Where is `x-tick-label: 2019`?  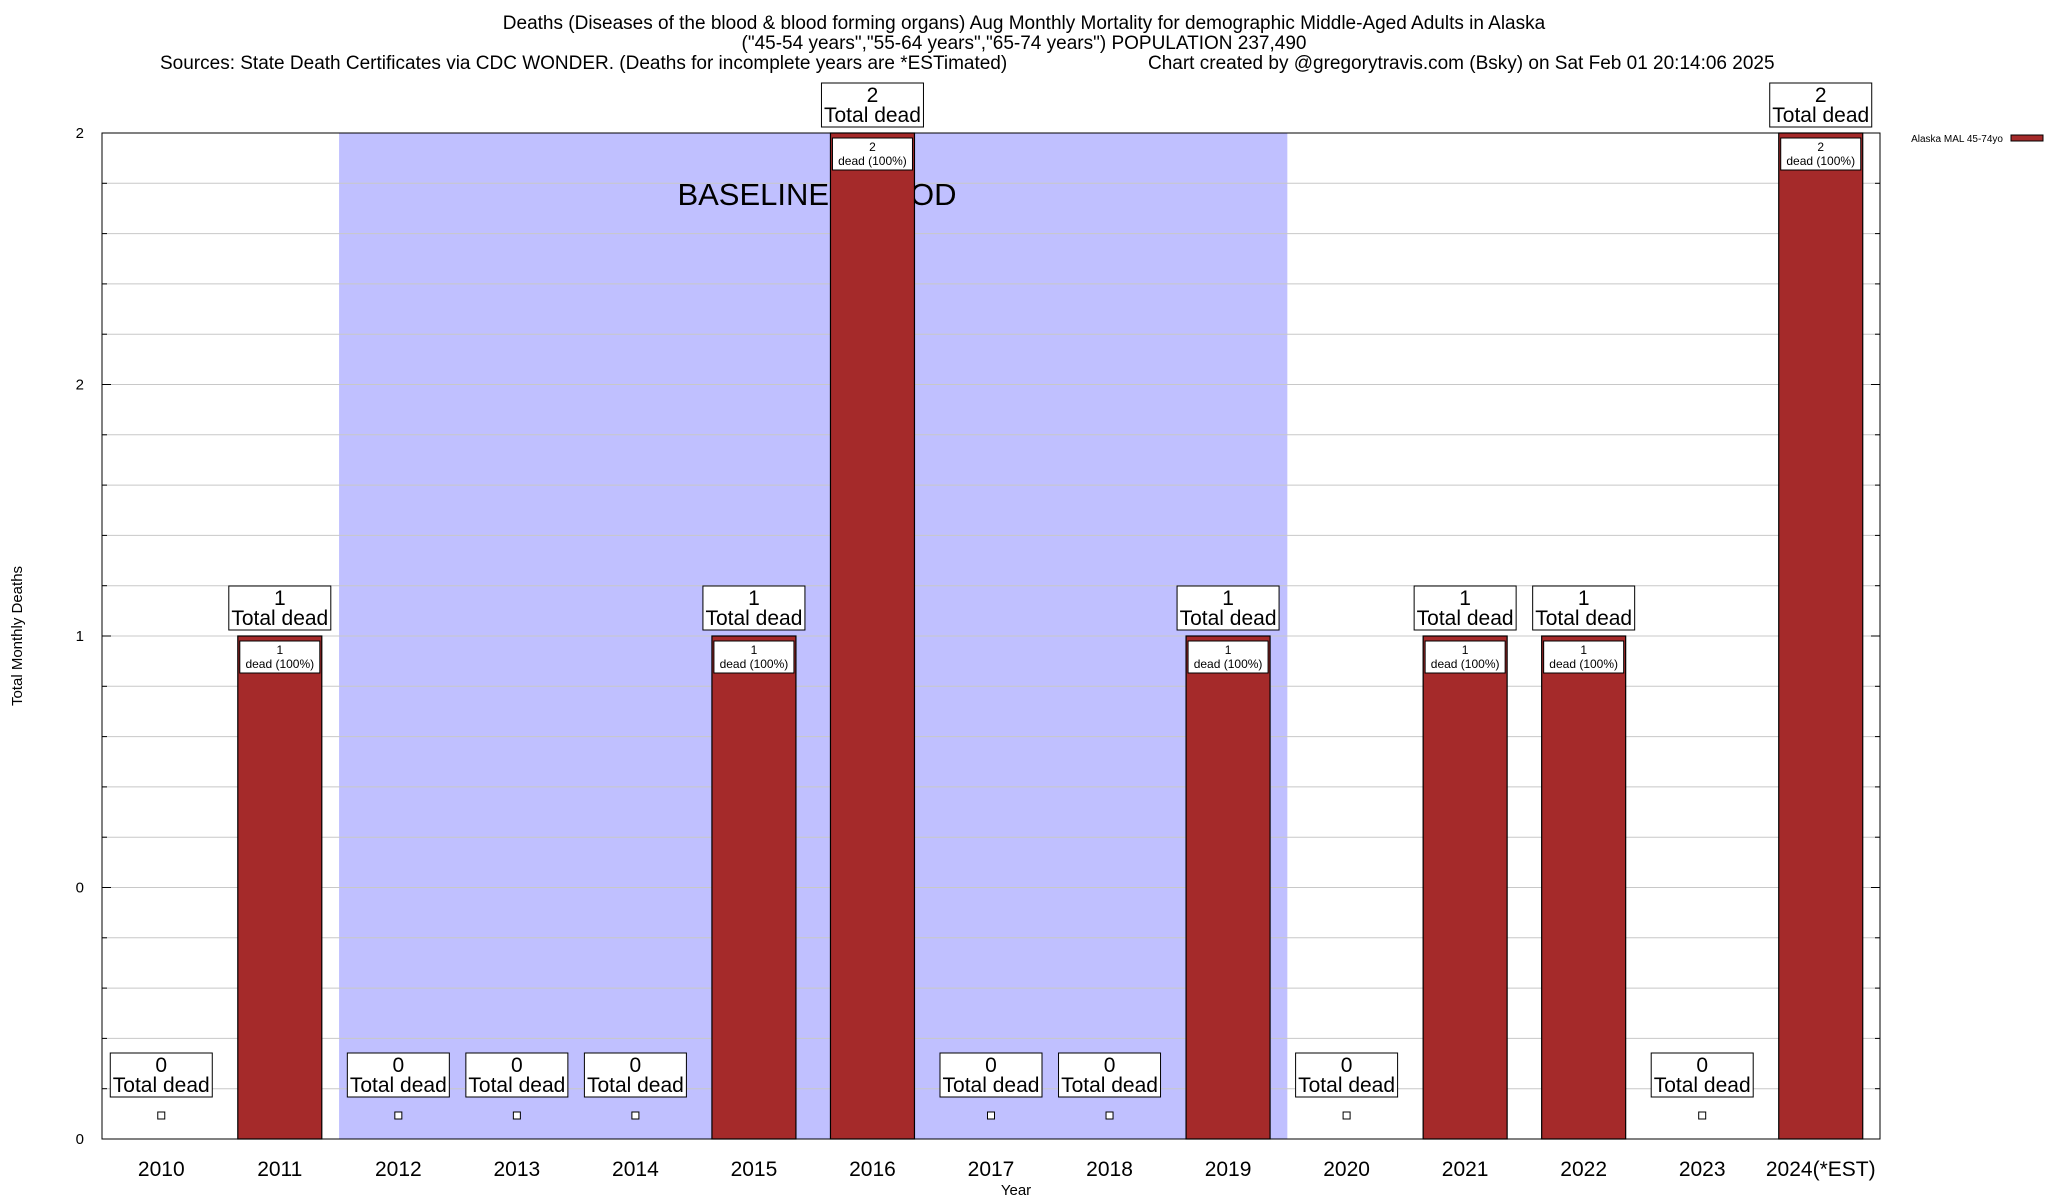 x-tick-label: 2019 is located at coordinates (1228, 1169).